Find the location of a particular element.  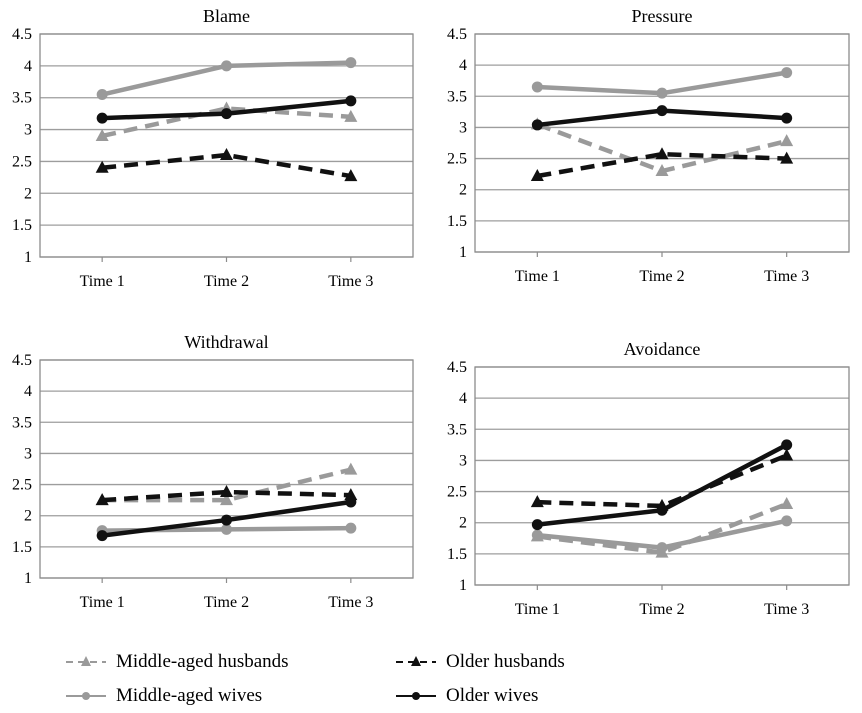

legend-label: Middle-aged husbands is located at coordinates (202, 661).